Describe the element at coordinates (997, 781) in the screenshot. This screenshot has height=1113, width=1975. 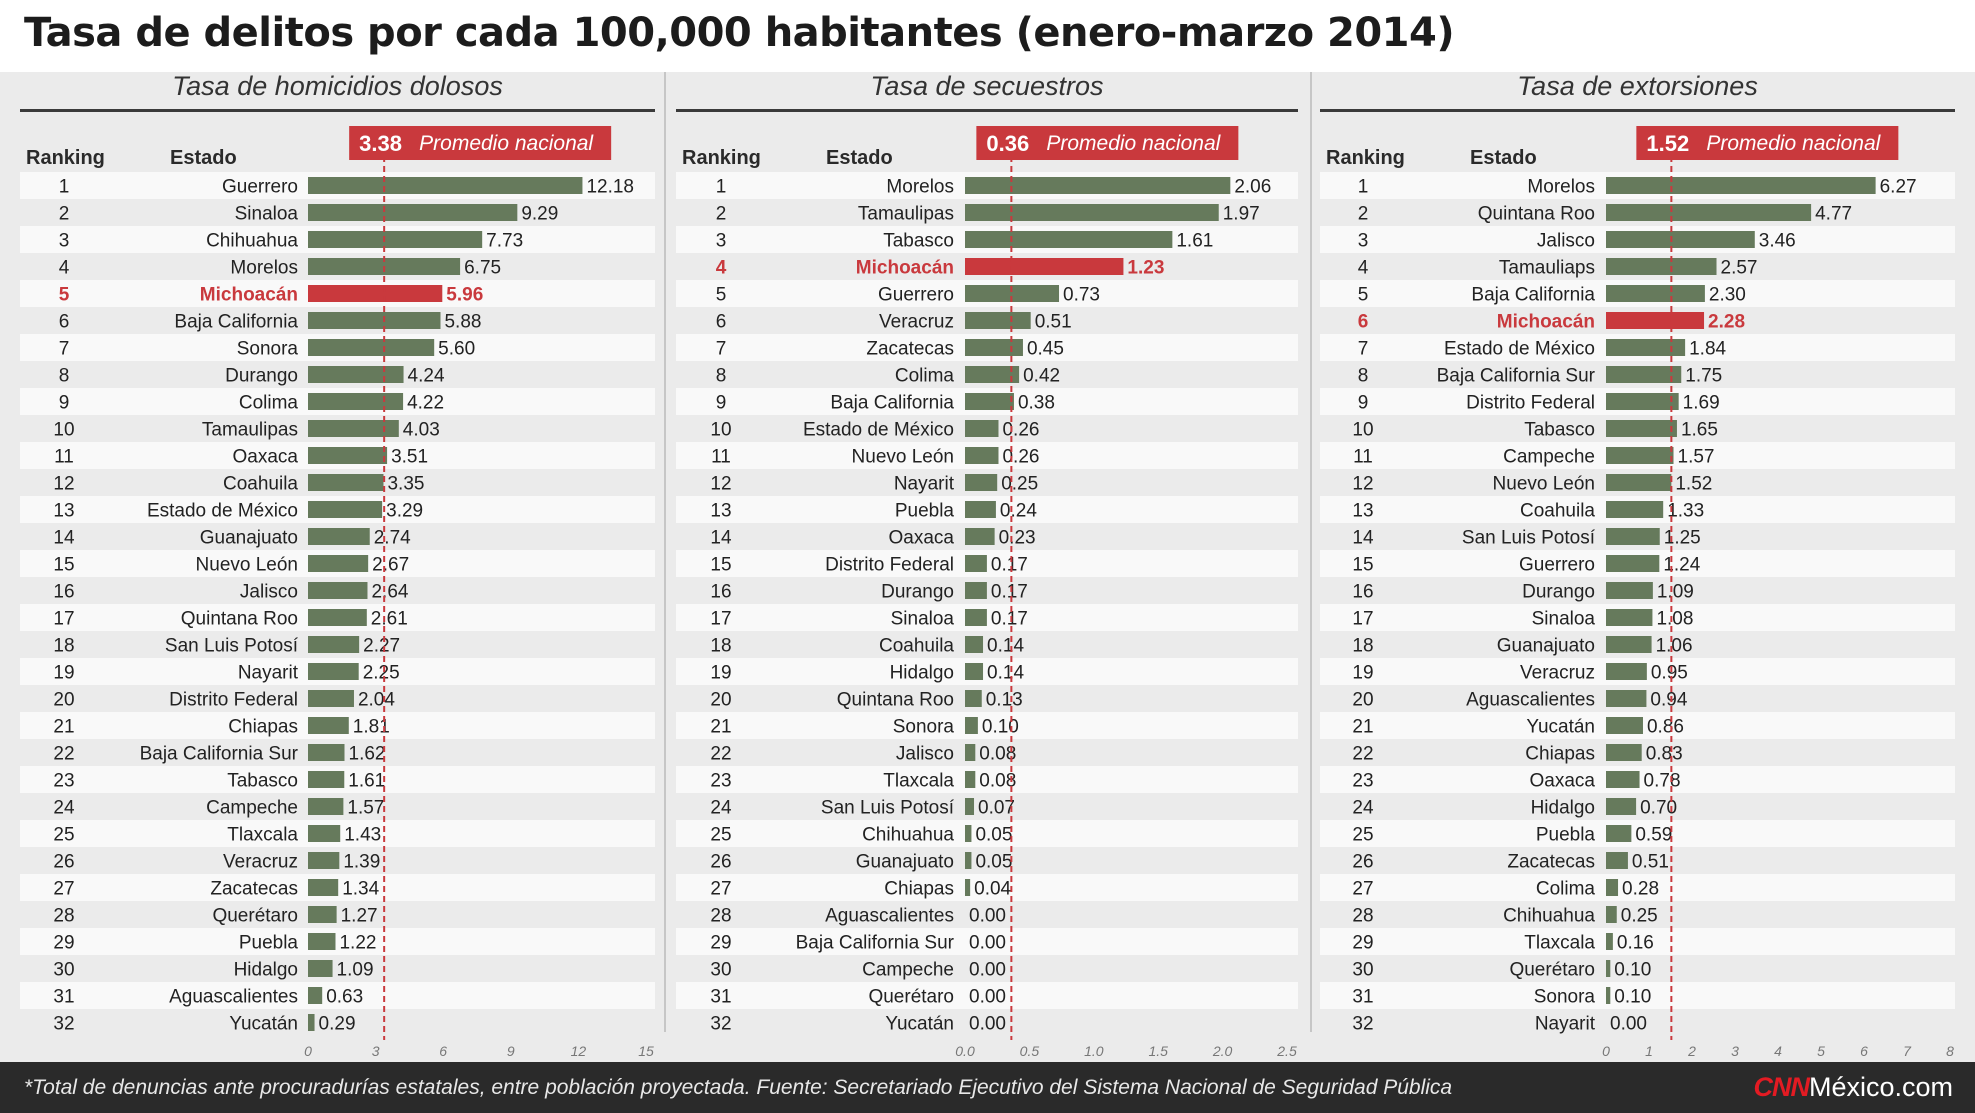
I see `bar-value-label: 0.08` at that location.